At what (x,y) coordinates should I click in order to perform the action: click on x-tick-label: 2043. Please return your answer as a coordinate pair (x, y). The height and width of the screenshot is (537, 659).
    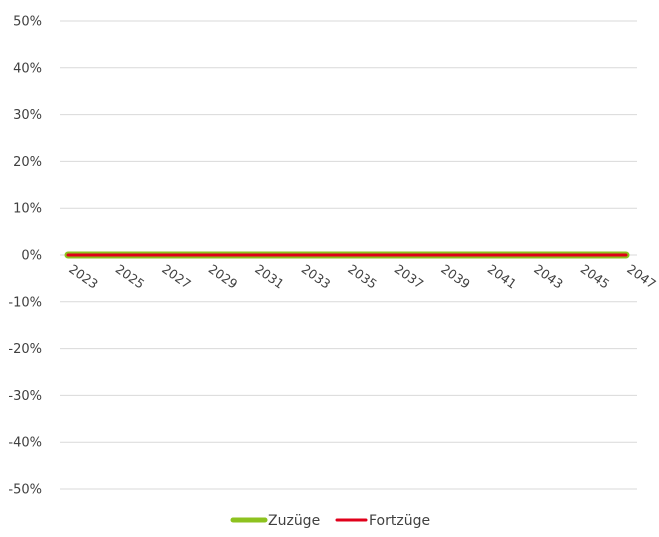
    Looking at the image, I should click on (548, 276).